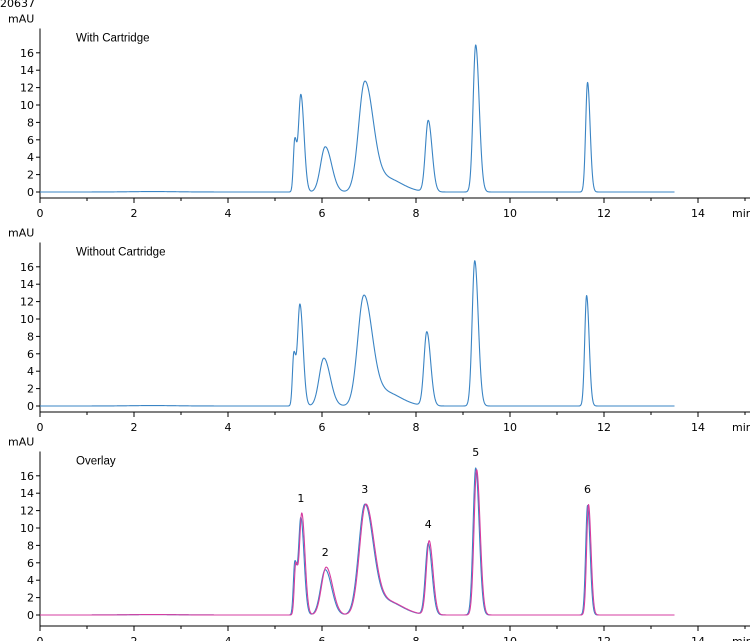  Describe the element at coordinates (113, 38) in the screenshot. I see `panel-title: With Cartridge` at that location.